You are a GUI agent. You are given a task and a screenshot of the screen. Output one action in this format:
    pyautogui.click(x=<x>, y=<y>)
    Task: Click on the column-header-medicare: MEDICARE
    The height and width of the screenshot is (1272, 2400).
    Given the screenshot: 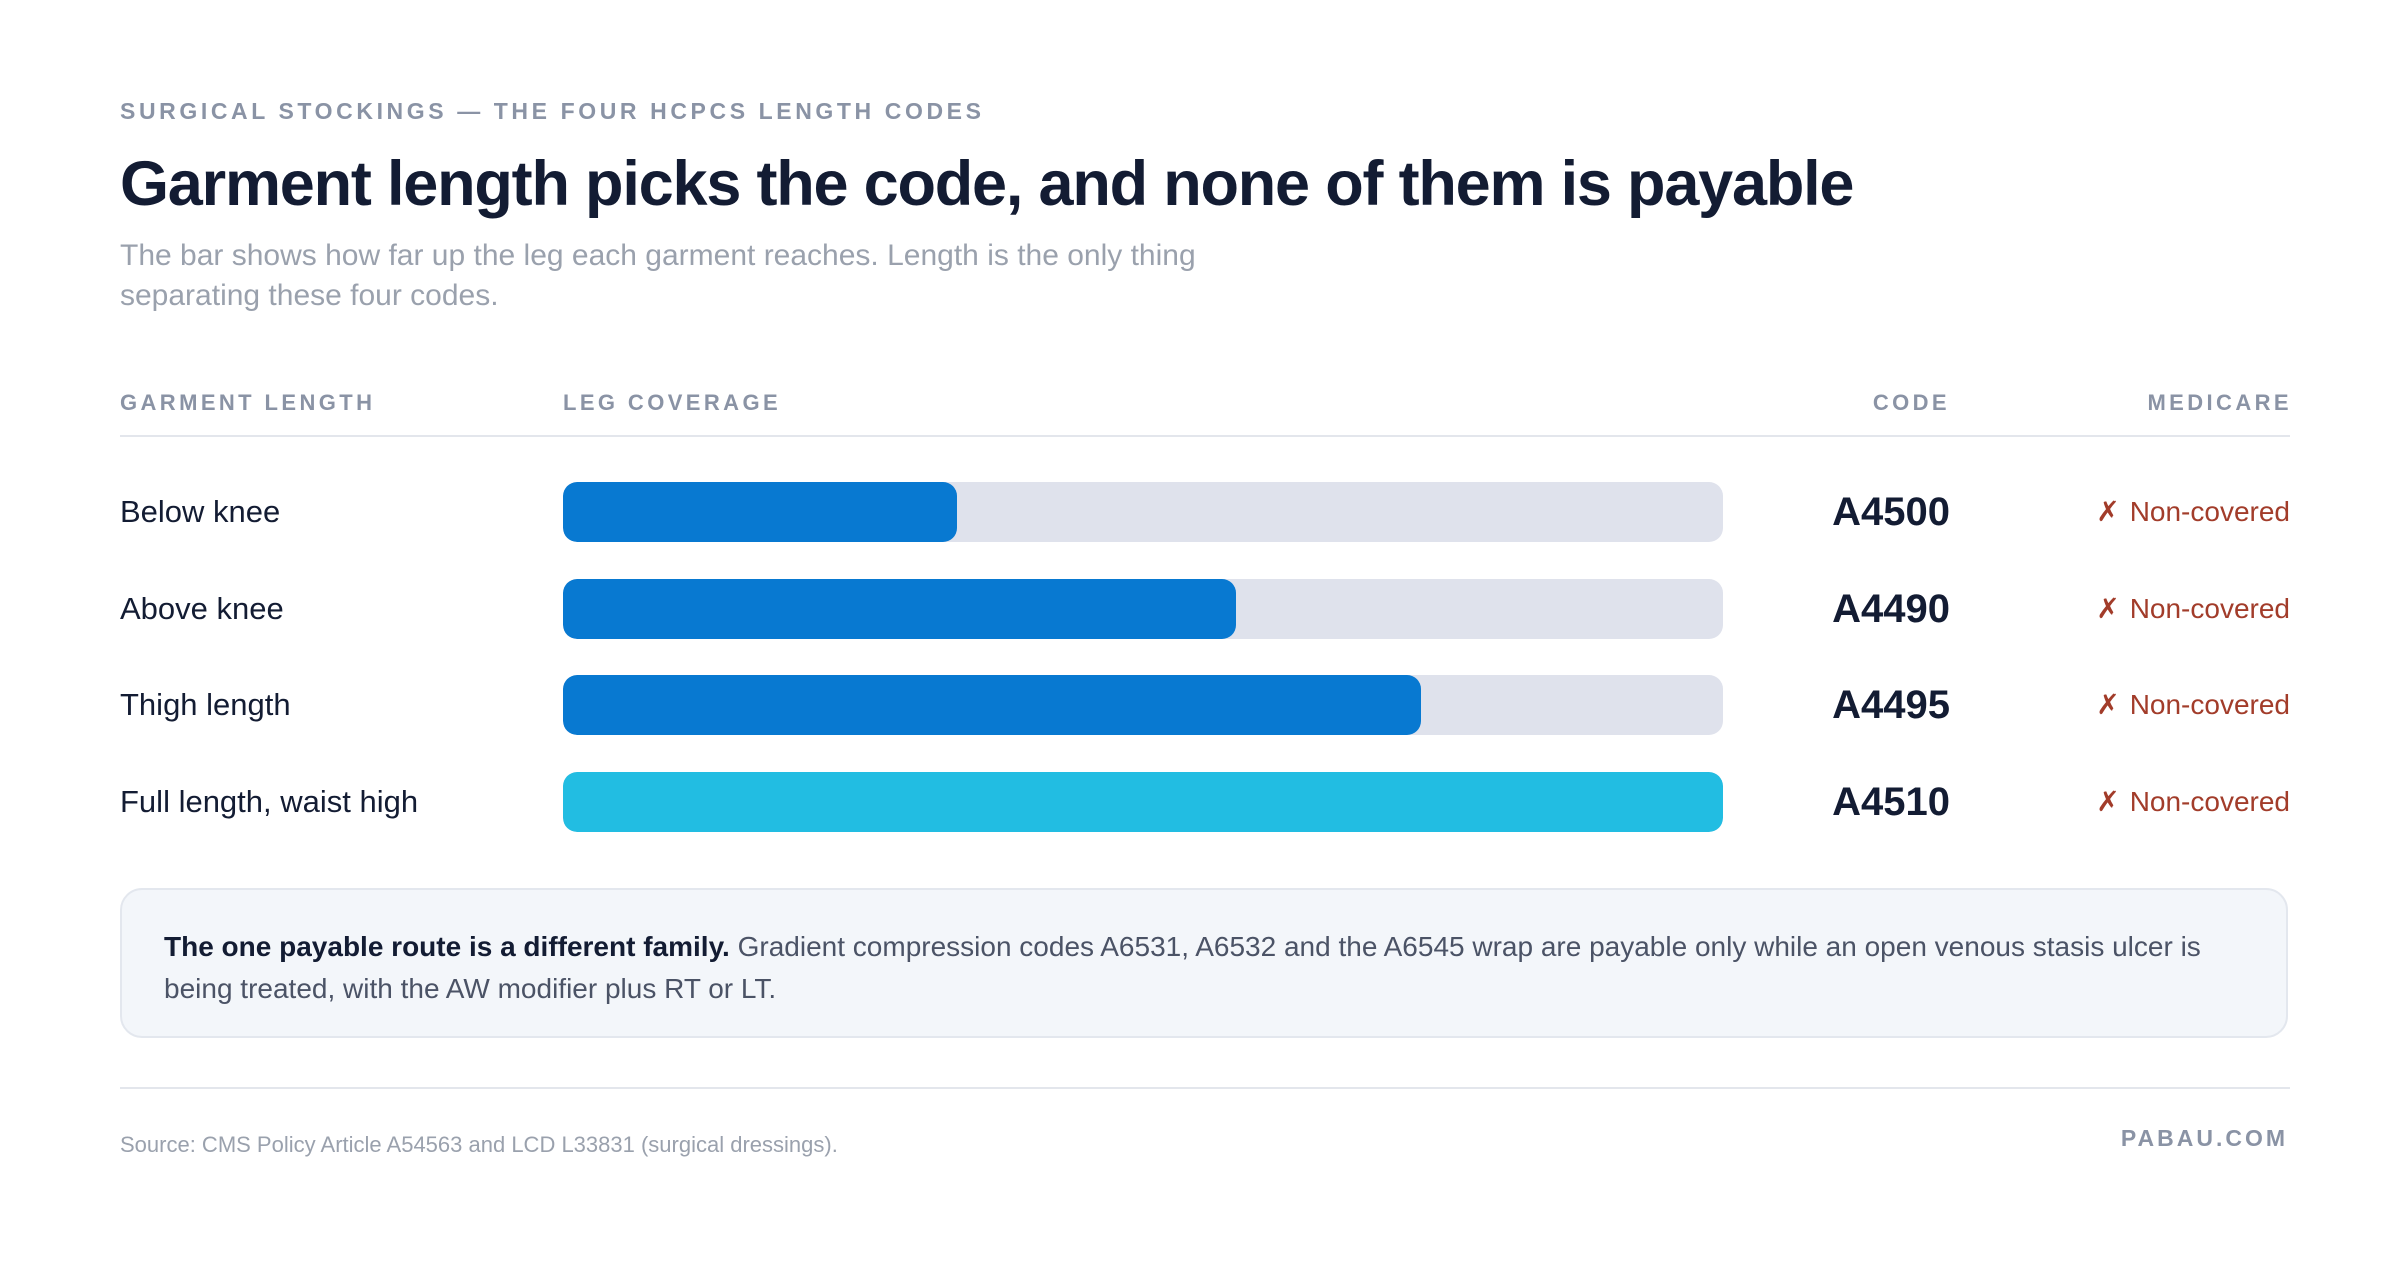 What is the action you would take?
    pyautogui.click(x=2219, y=402)
    